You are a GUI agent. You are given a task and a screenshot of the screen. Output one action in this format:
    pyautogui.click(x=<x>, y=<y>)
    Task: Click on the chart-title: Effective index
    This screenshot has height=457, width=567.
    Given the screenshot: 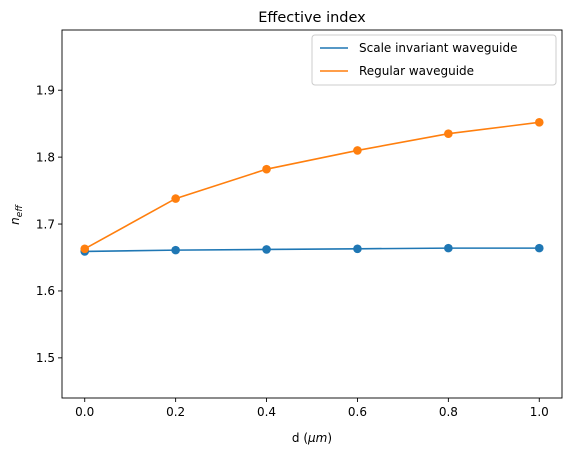 What is the action you would take?
    pyautogui.click(x=312, y=18)
    